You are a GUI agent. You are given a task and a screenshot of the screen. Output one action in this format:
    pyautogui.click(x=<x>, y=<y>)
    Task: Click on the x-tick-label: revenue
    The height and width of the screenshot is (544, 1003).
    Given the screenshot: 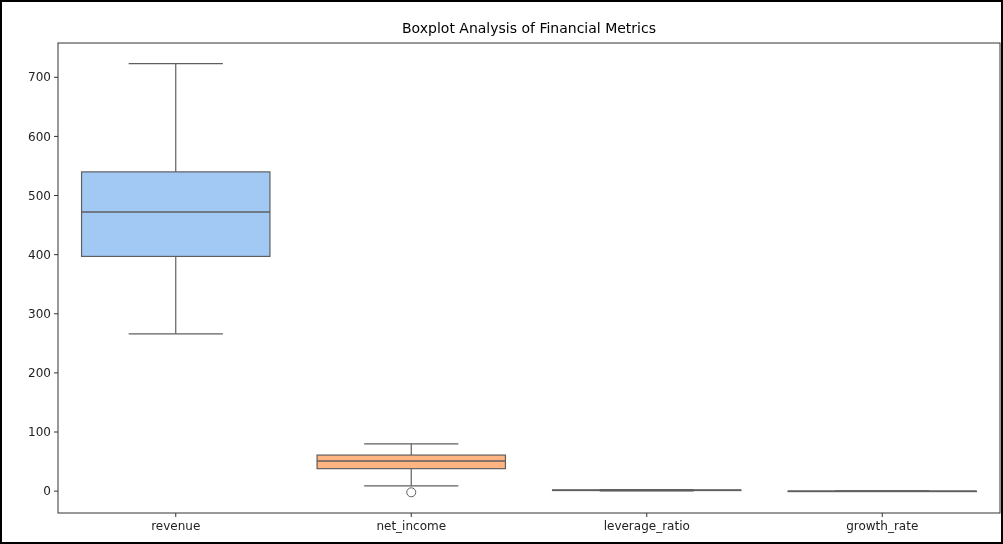 What is the action you would take?
    pyautogui.click(x=176, y=526)
    